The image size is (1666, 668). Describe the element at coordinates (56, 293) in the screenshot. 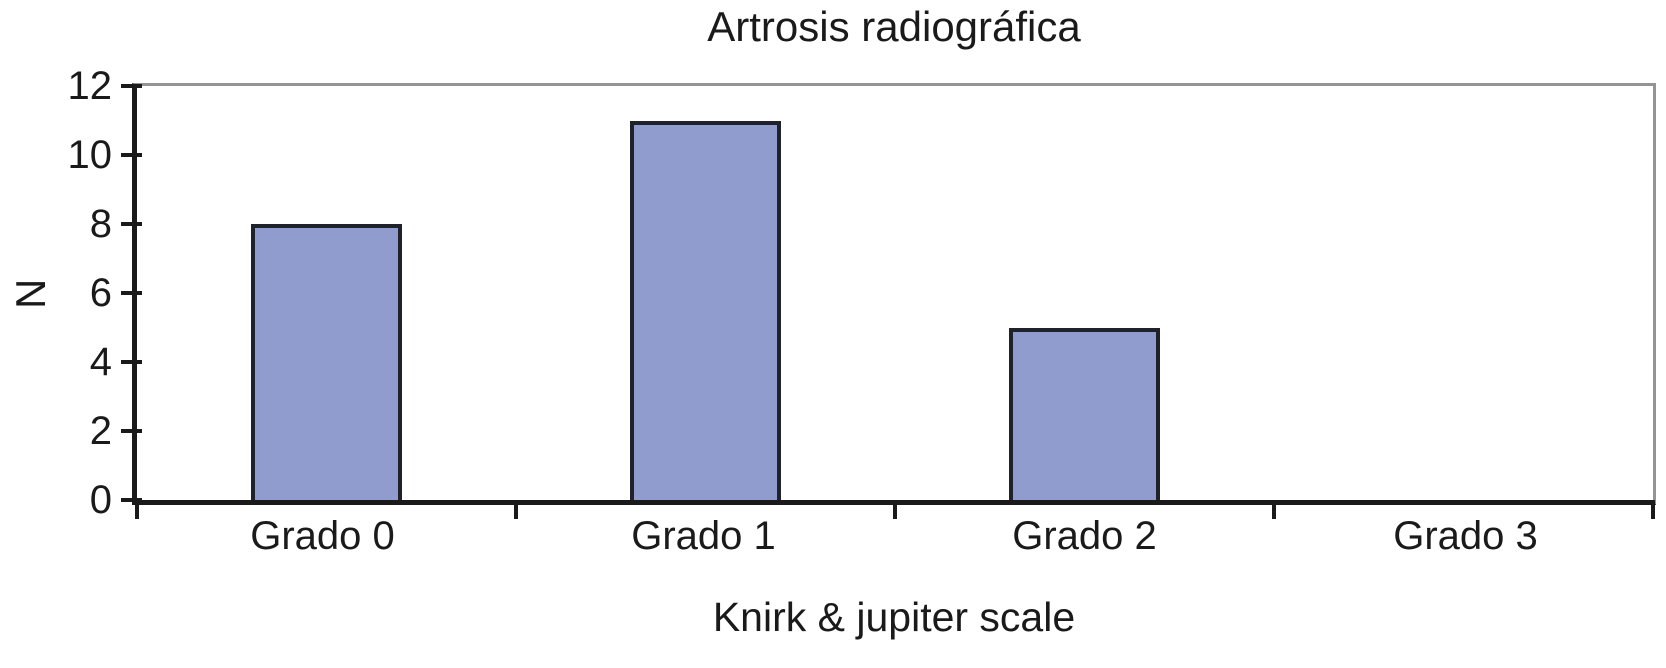

I see `y-tick-labels: 0 2 4 6 8 10 12` at that location.